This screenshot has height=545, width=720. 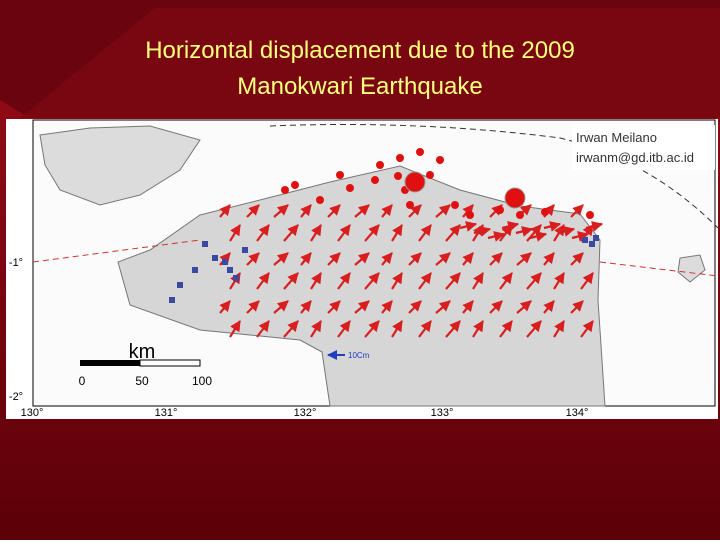 What do you see at coordinates (359, 355) in the screenshot?
I see `vector-scale-label: 10Cm` at bounding box center [359, 355].